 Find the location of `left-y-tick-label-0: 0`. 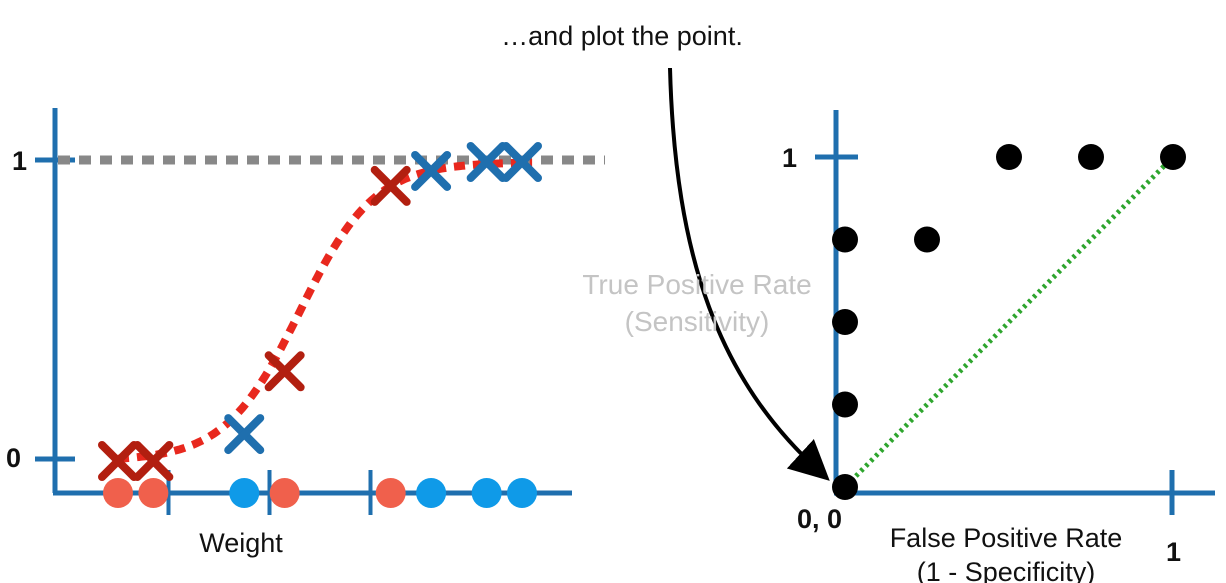

left-y-tick-label-0: 0 is located at coordinates (13, 458).